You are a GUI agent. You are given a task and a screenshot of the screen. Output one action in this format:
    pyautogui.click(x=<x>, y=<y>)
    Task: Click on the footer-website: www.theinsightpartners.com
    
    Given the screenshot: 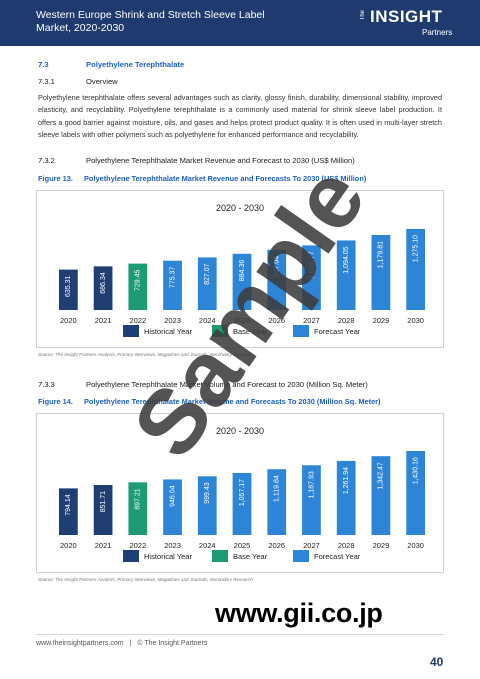 What is the action you would take?
    pyautogui.click(x=80, y=643)
    